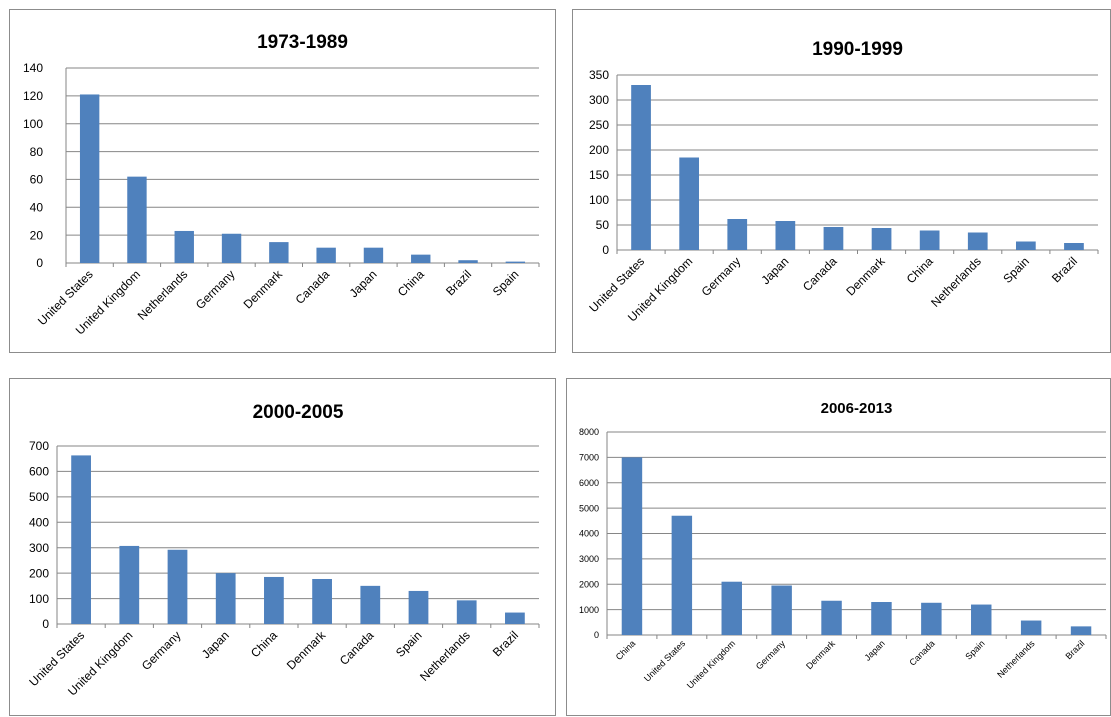  I want to click on y-tick-label: 120, so click(33, 96).